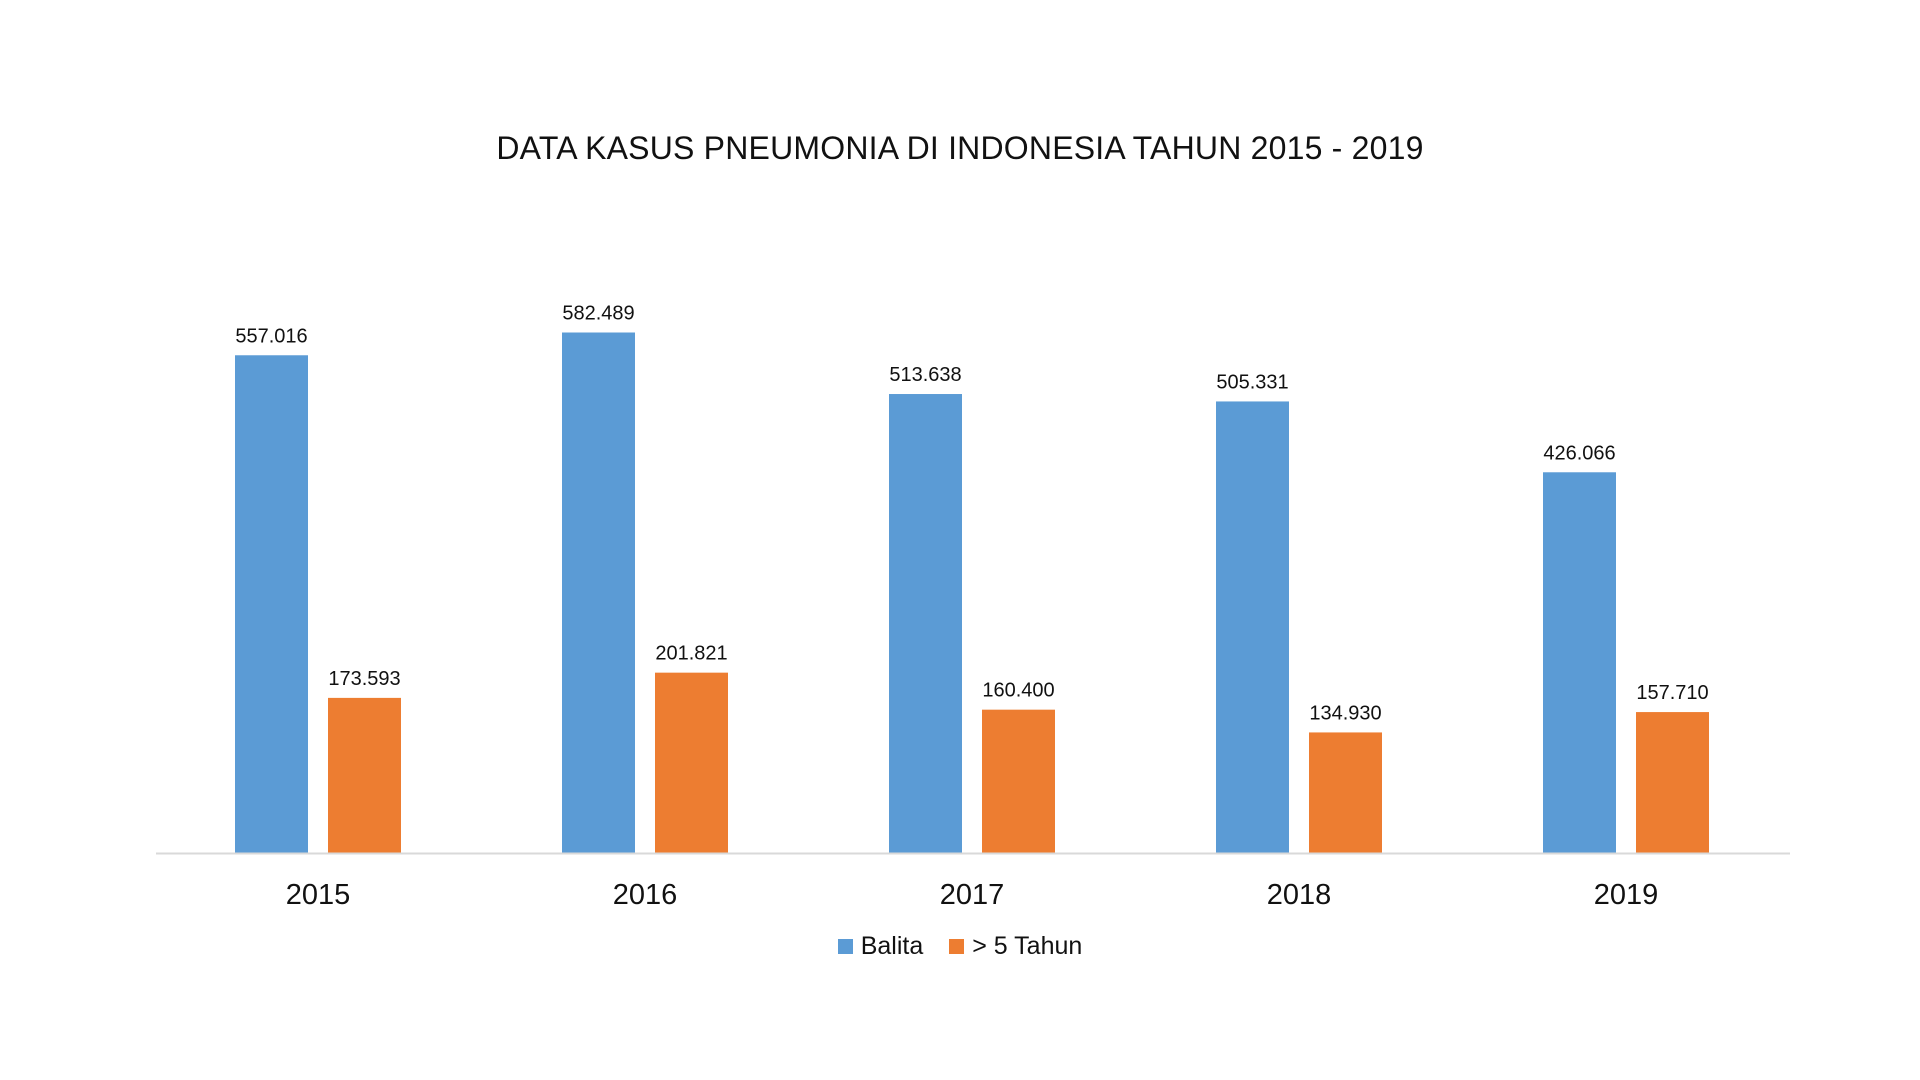 This screenshot has height=1080, width=1920. I want to click on data-label-over-5-2019: 157.710, so click(1672, 693).